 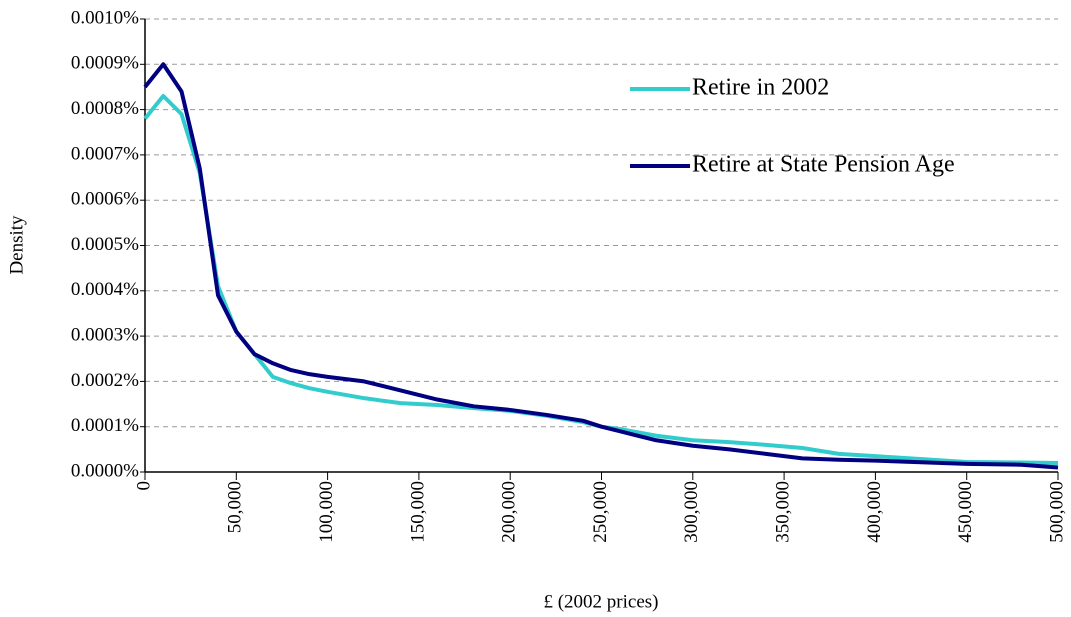 What do you see at coordinates (782, 512) in the screenshot?
I see `x-tick-label: 350,000` at bounding box center [782, 512].